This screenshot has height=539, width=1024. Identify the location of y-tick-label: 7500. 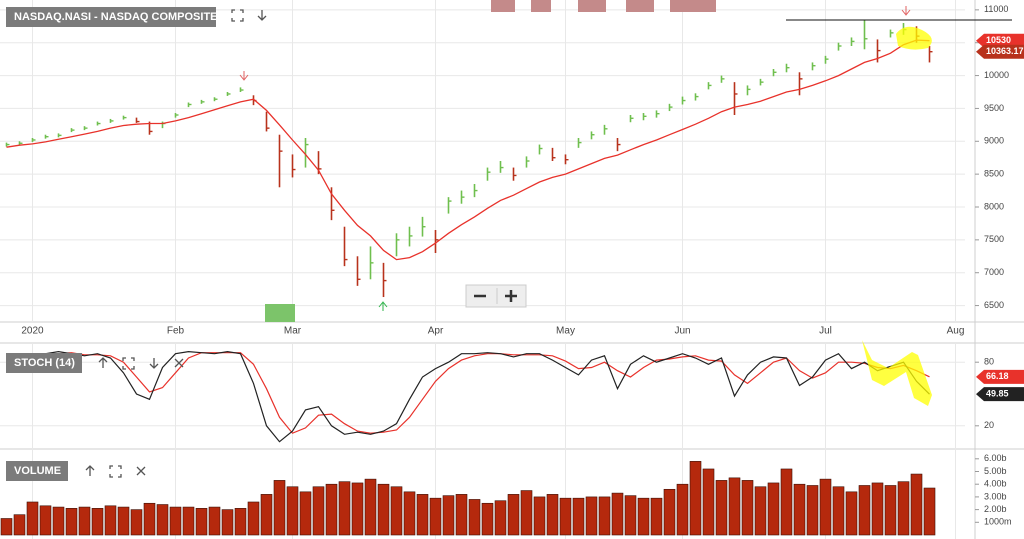
(994, 239).